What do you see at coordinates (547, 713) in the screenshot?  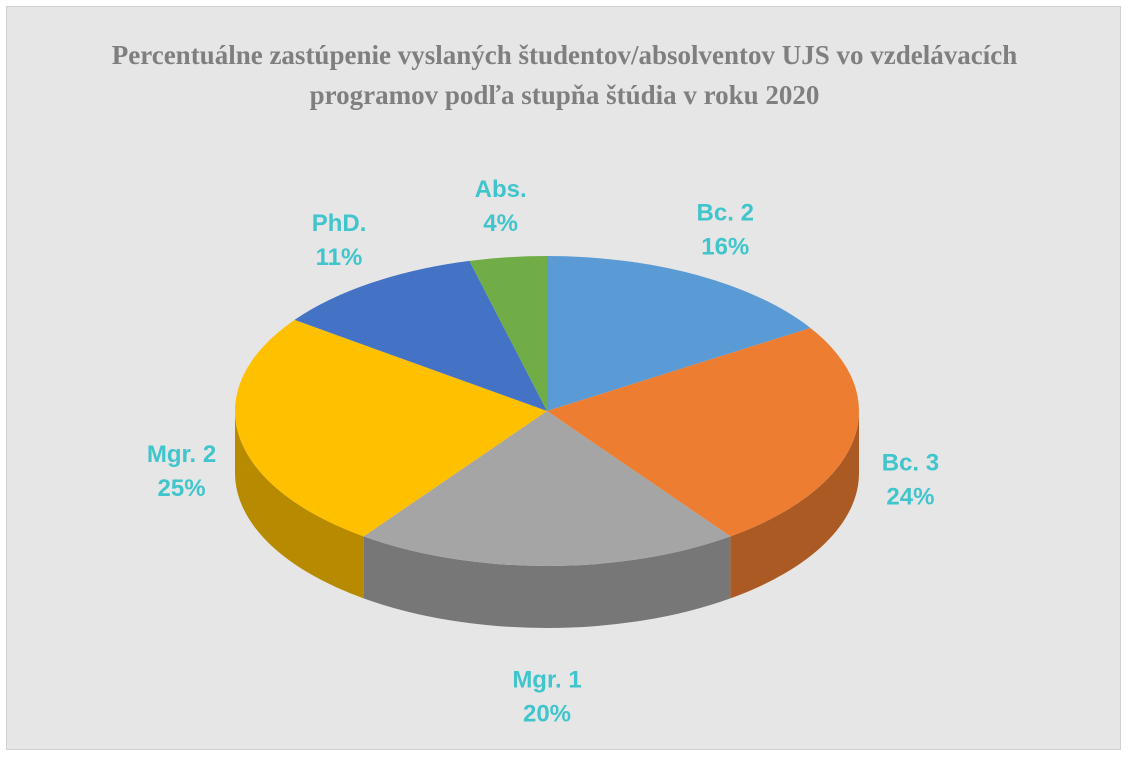 I see `data-label-value: 20%` at bounding box center [547, 713].